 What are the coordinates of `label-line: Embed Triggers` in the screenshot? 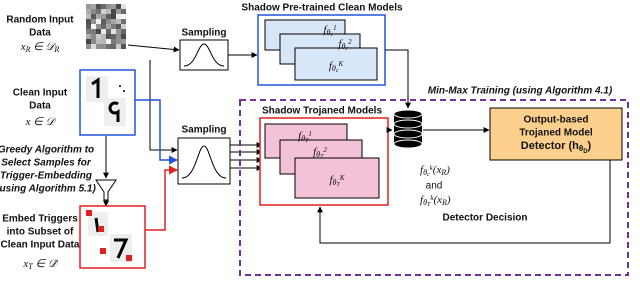 It's located at (40, 219).